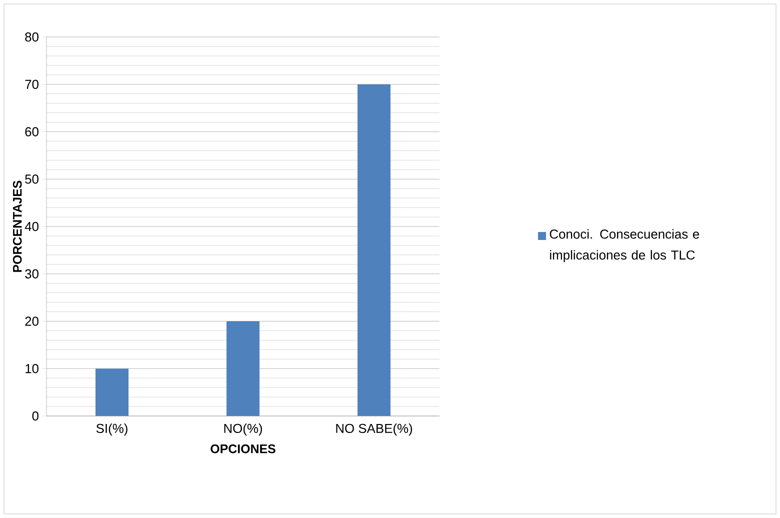 The image size is (780, 518). I want to click on y-tick-label: 20, so click(31, 321).